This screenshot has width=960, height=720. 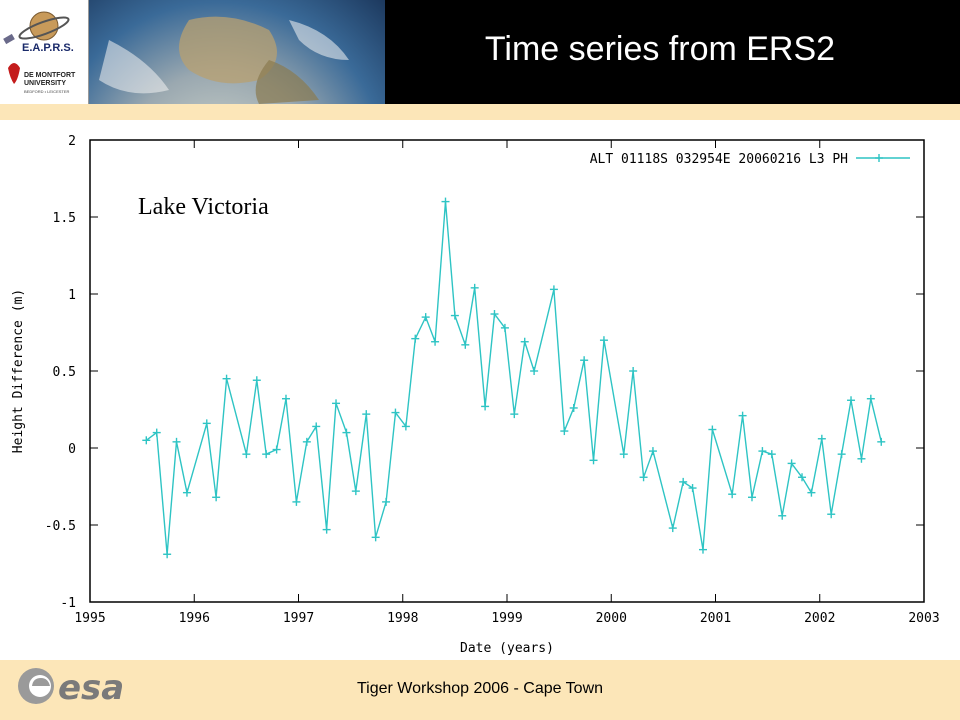 I want to click on legend-swatch-marker, so click(x=879, y=158).